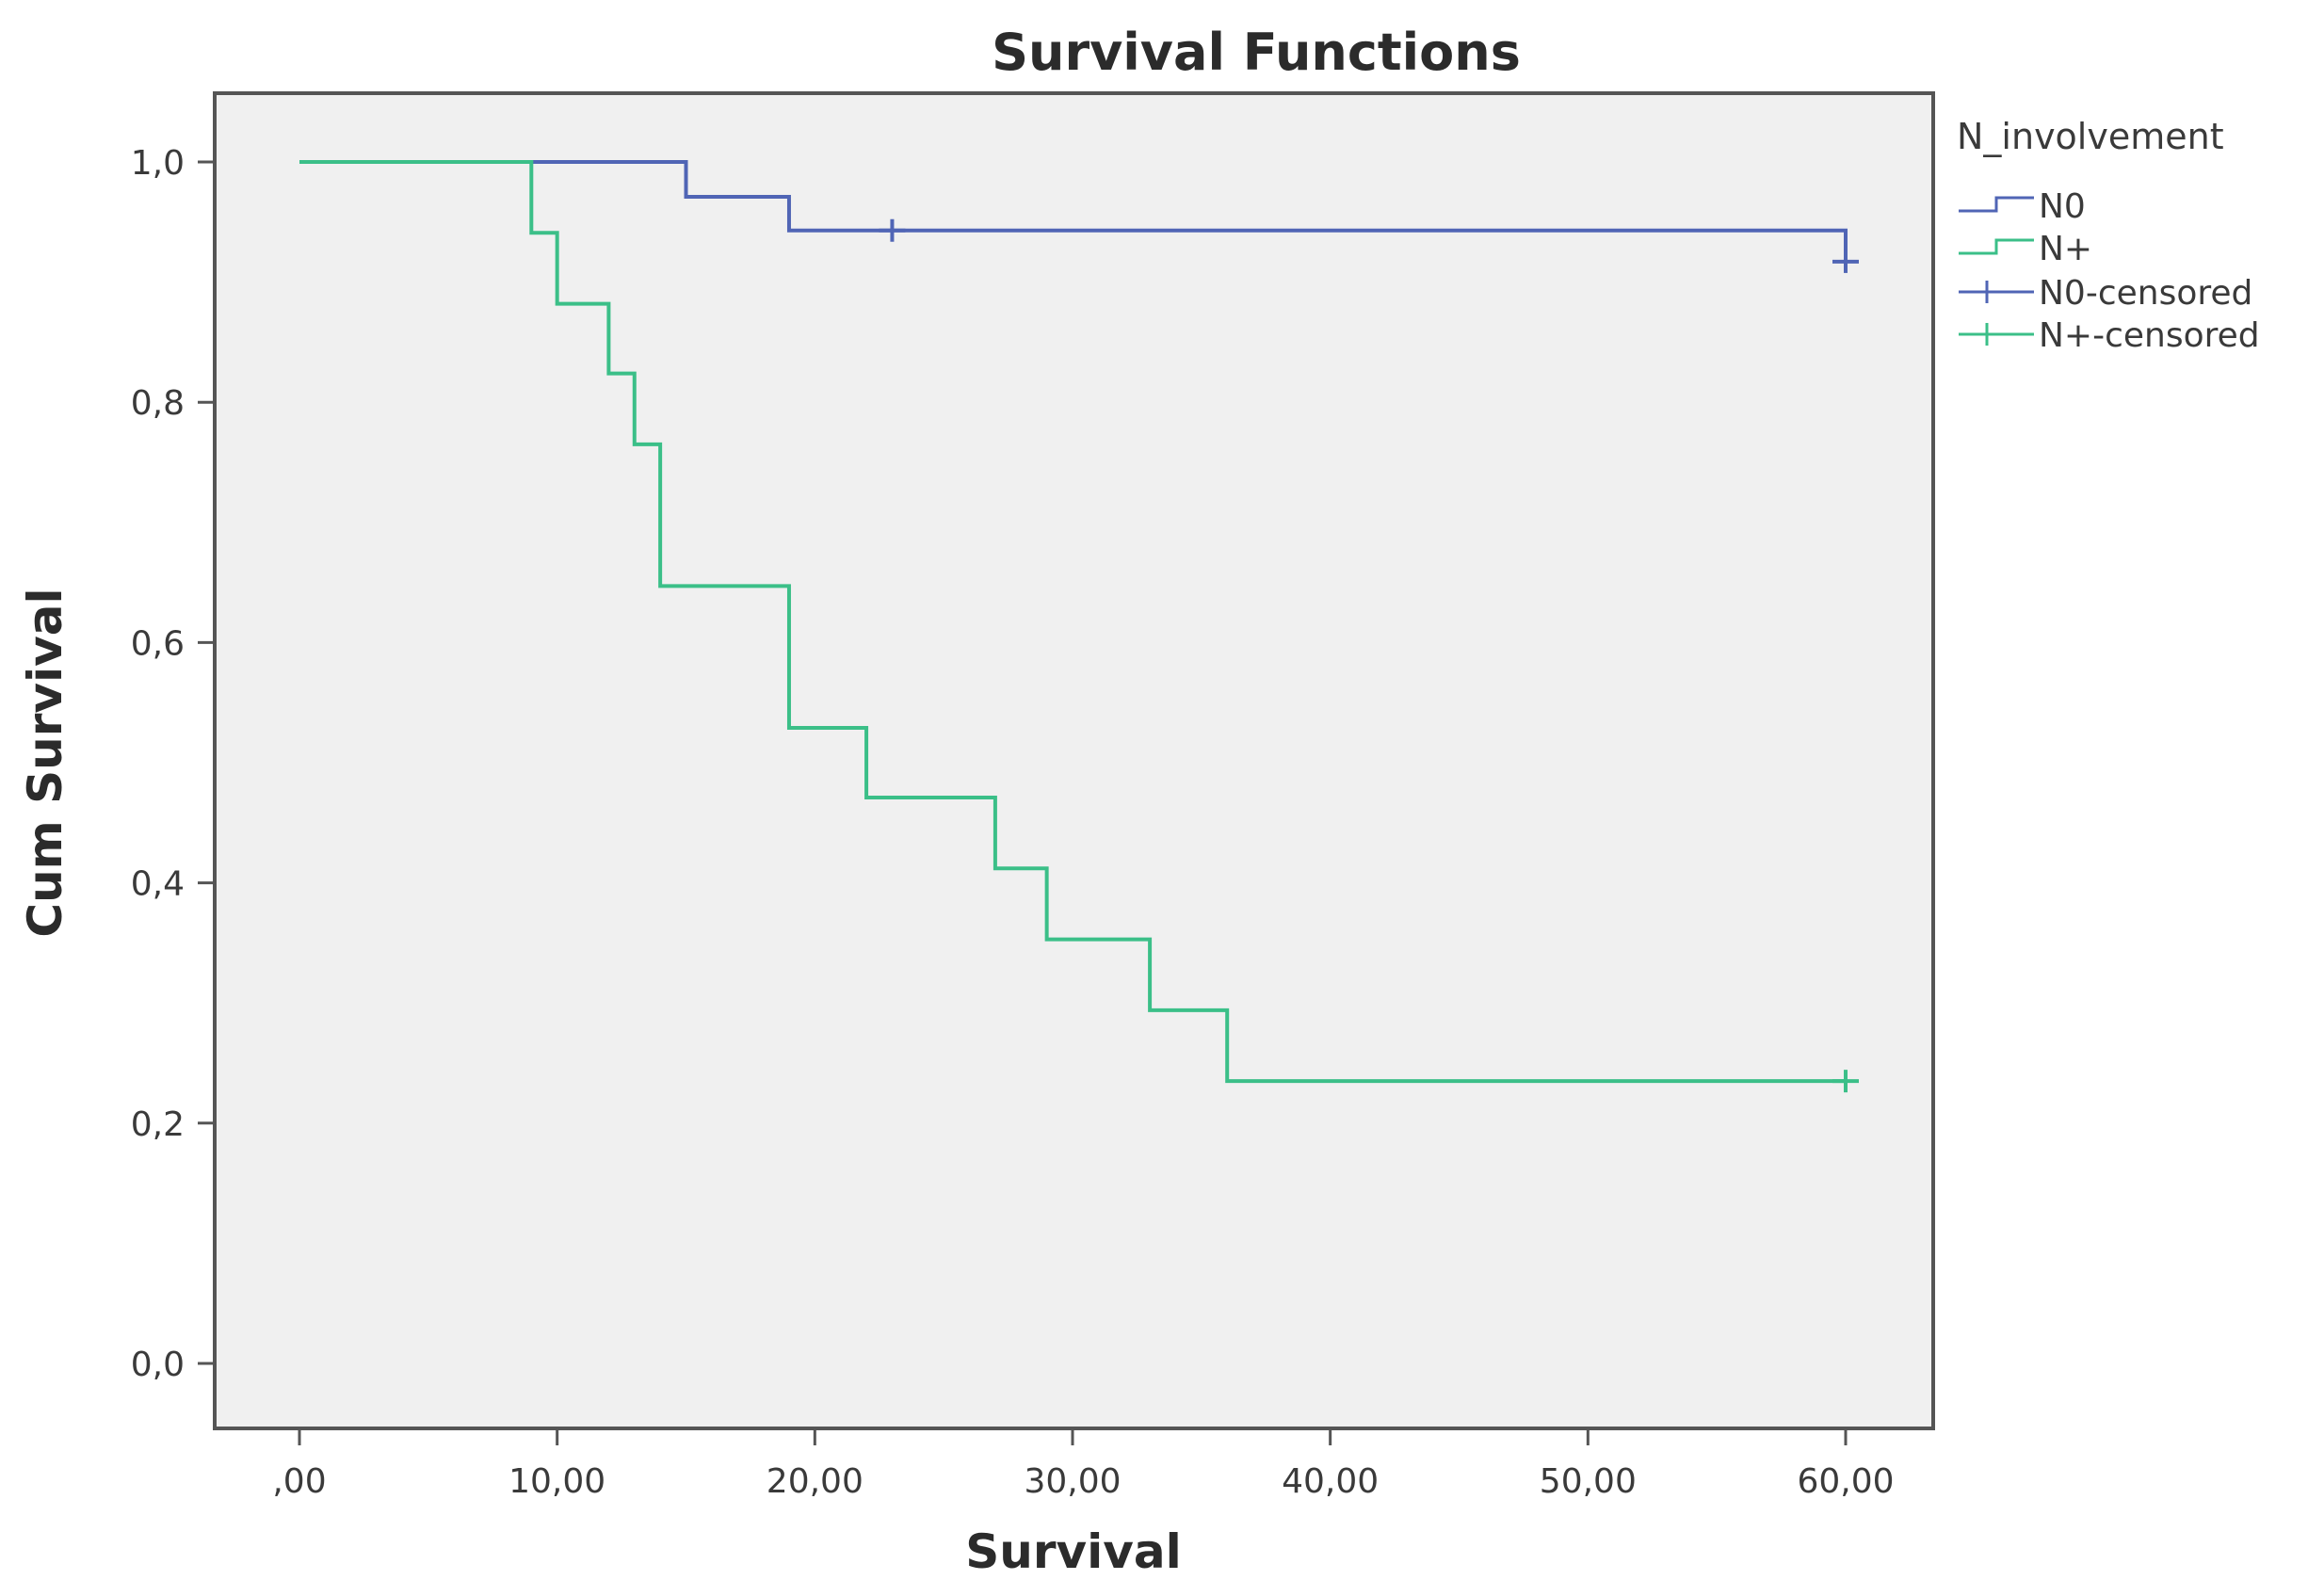 The height and width of the screenshot is (1580, 2324). What do you see at coordinates (2090, 137) in the screenshot?
I see `legend-title: N_involvement` at bounding box center [2090, 137].